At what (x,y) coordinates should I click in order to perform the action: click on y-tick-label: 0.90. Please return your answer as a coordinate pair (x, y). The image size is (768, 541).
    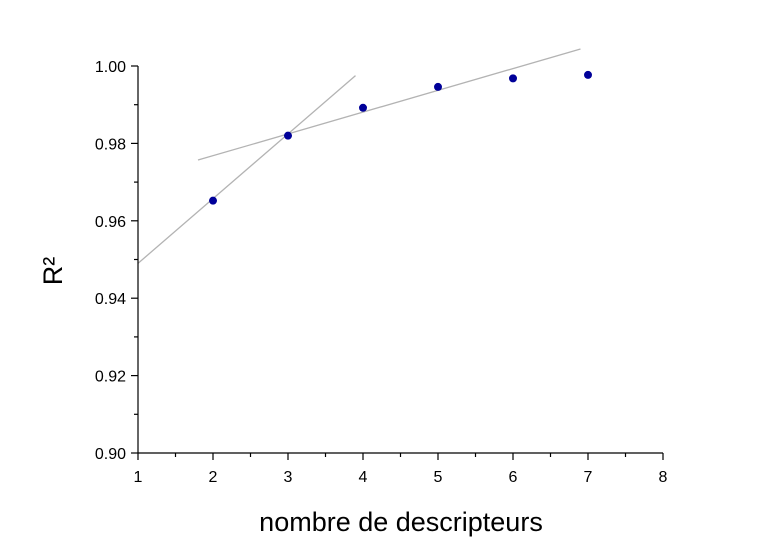
    Looking at the image, I should click on (110, 454).